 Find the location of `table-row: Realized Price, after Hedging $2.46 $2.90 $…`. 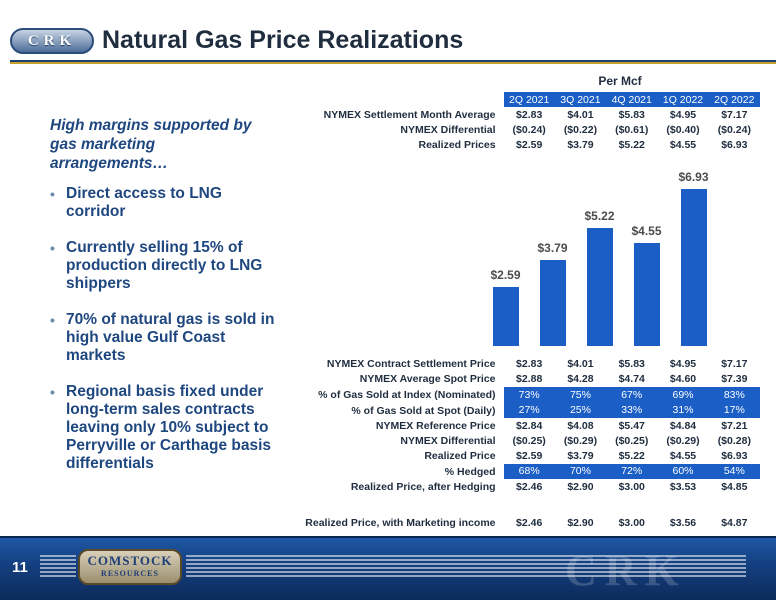

table-row: Realized Price, after Hedging $2.46 $2.90 $… is located at coordinates (515, 486).